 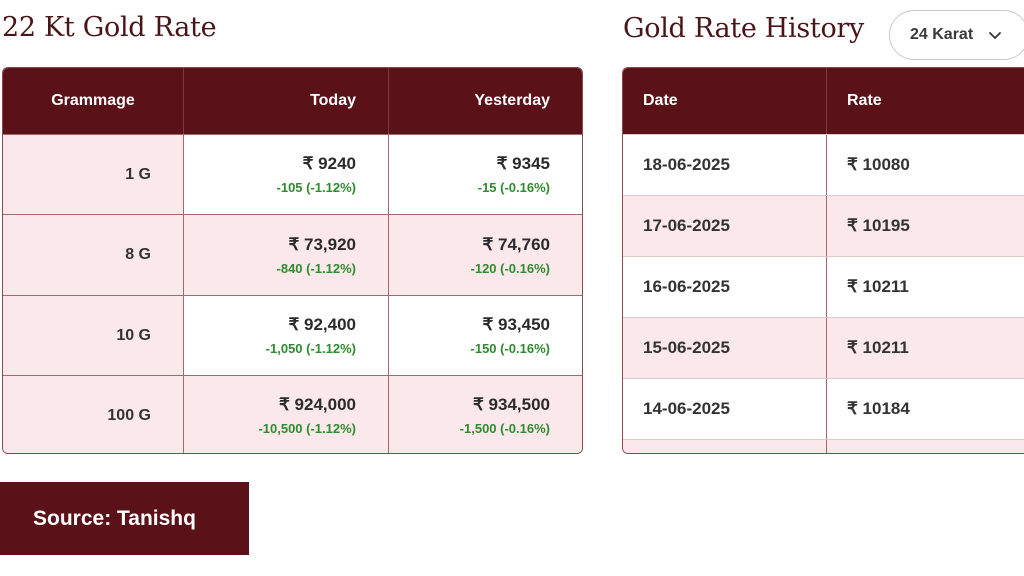 I want to click on today-price: ₹ 9240, so click(x=329, y=163).